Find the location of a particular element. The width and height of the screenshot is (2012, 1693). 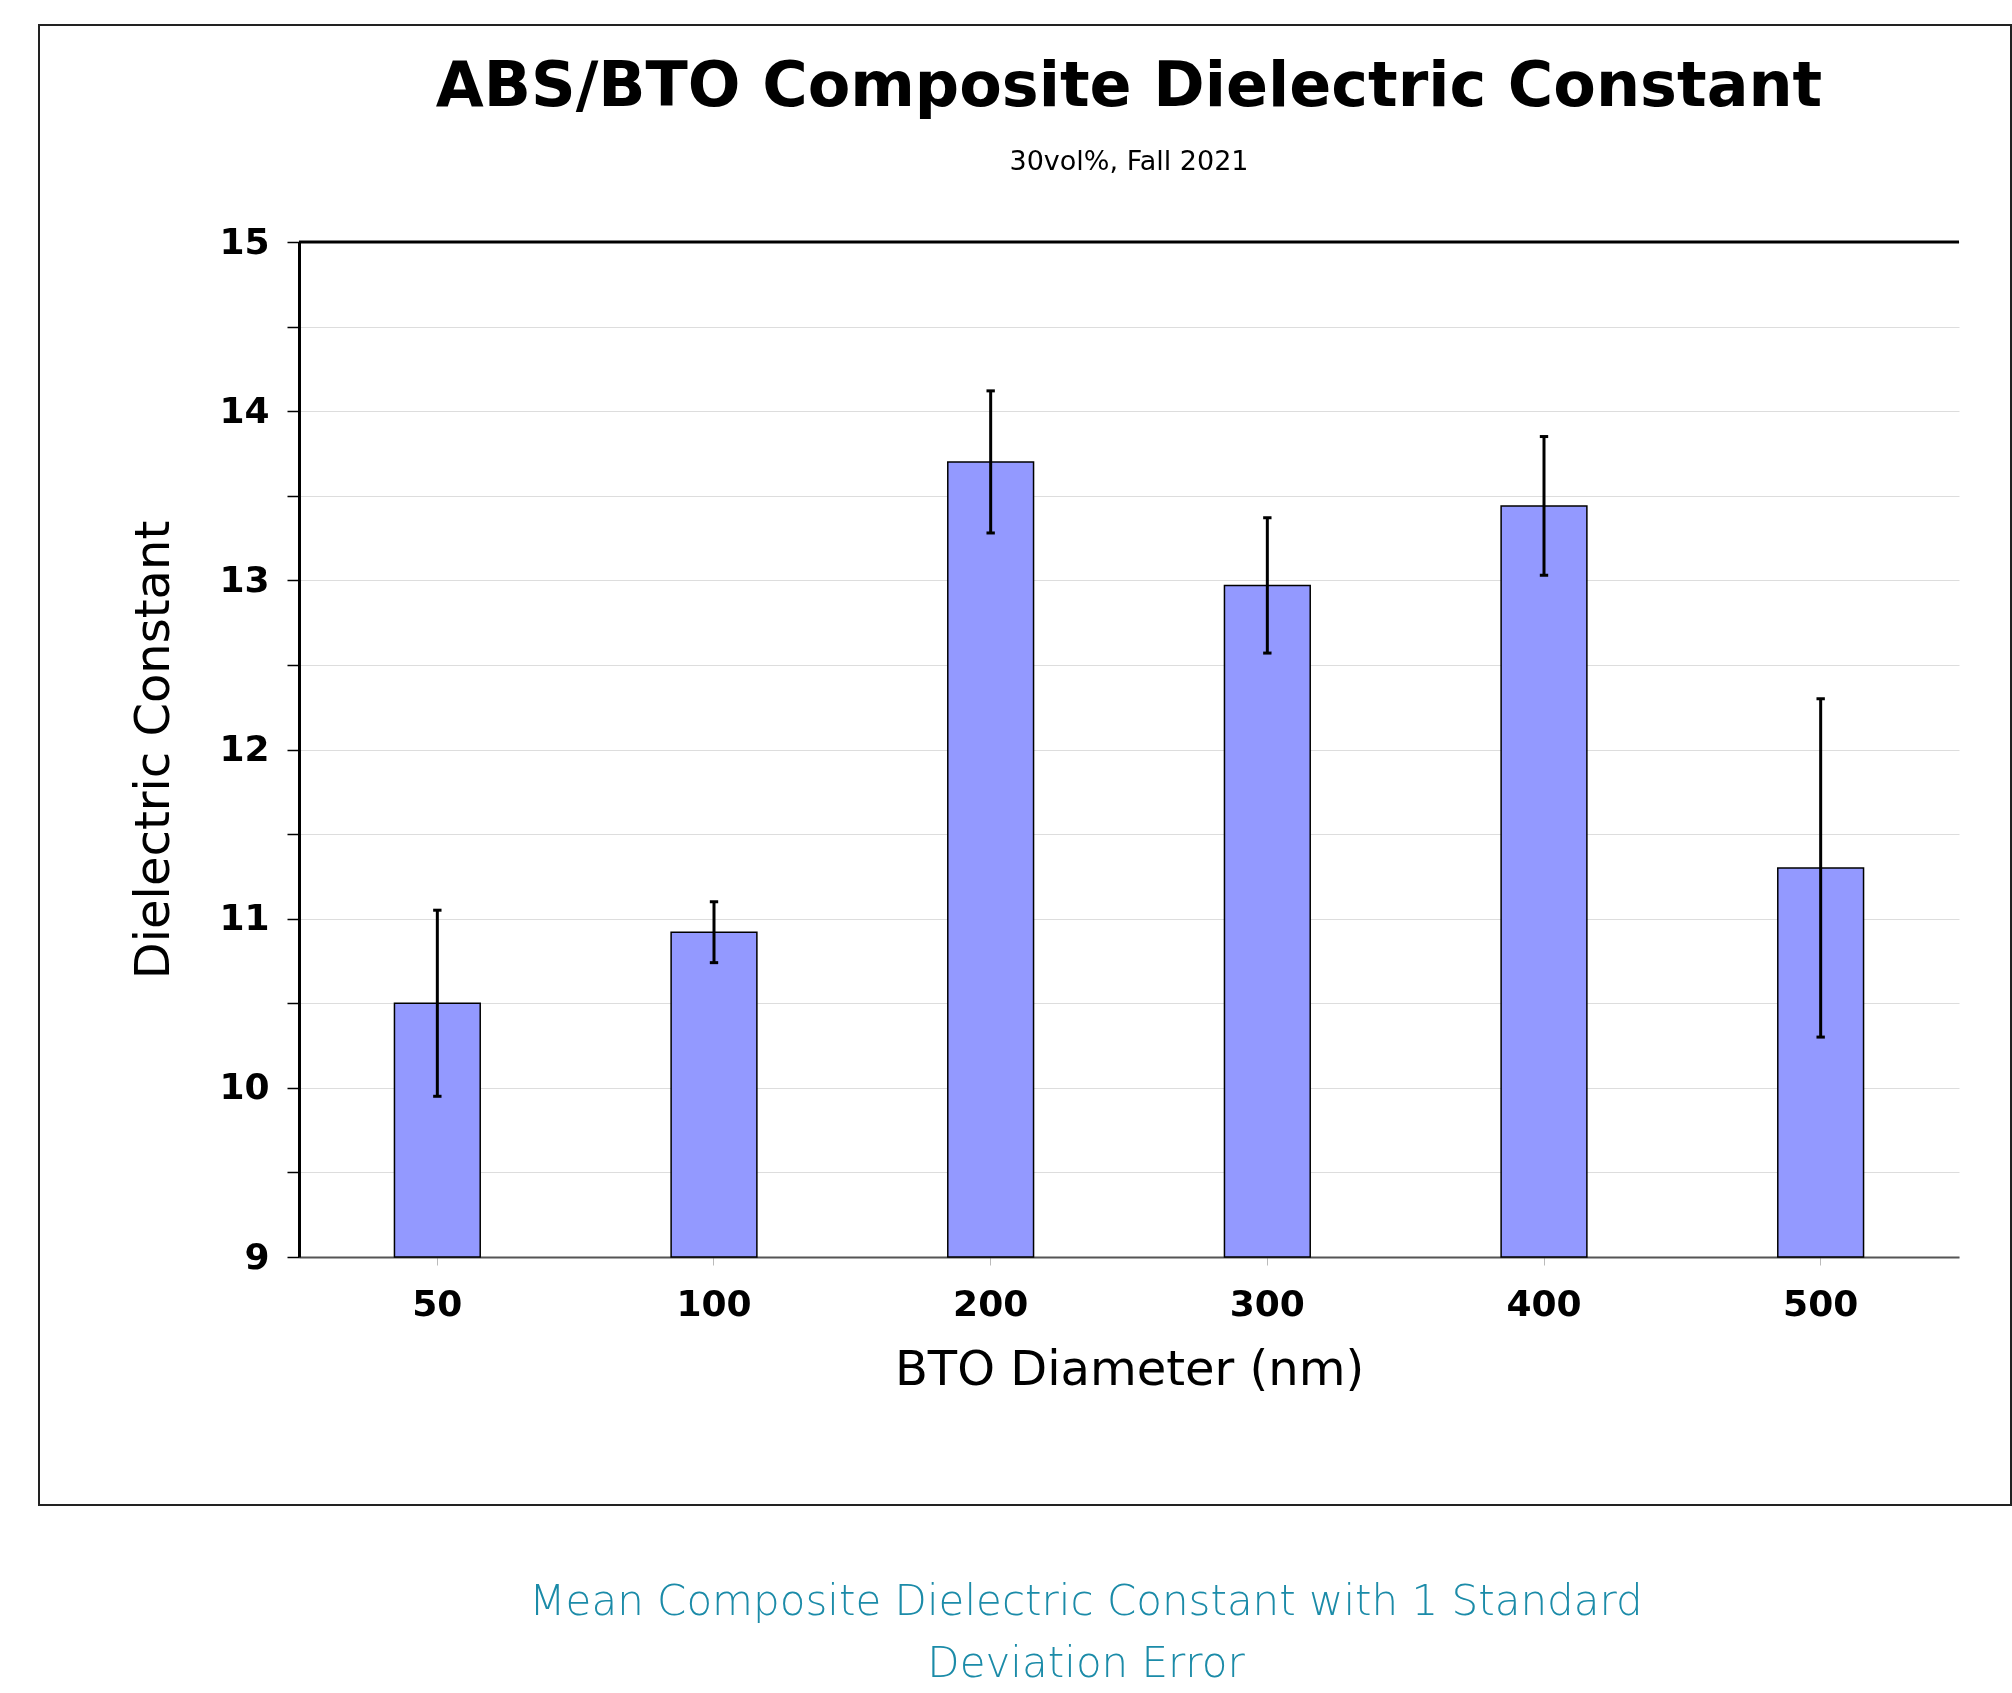

x-tick-label: 100 is located at coordinates (714, 1303).